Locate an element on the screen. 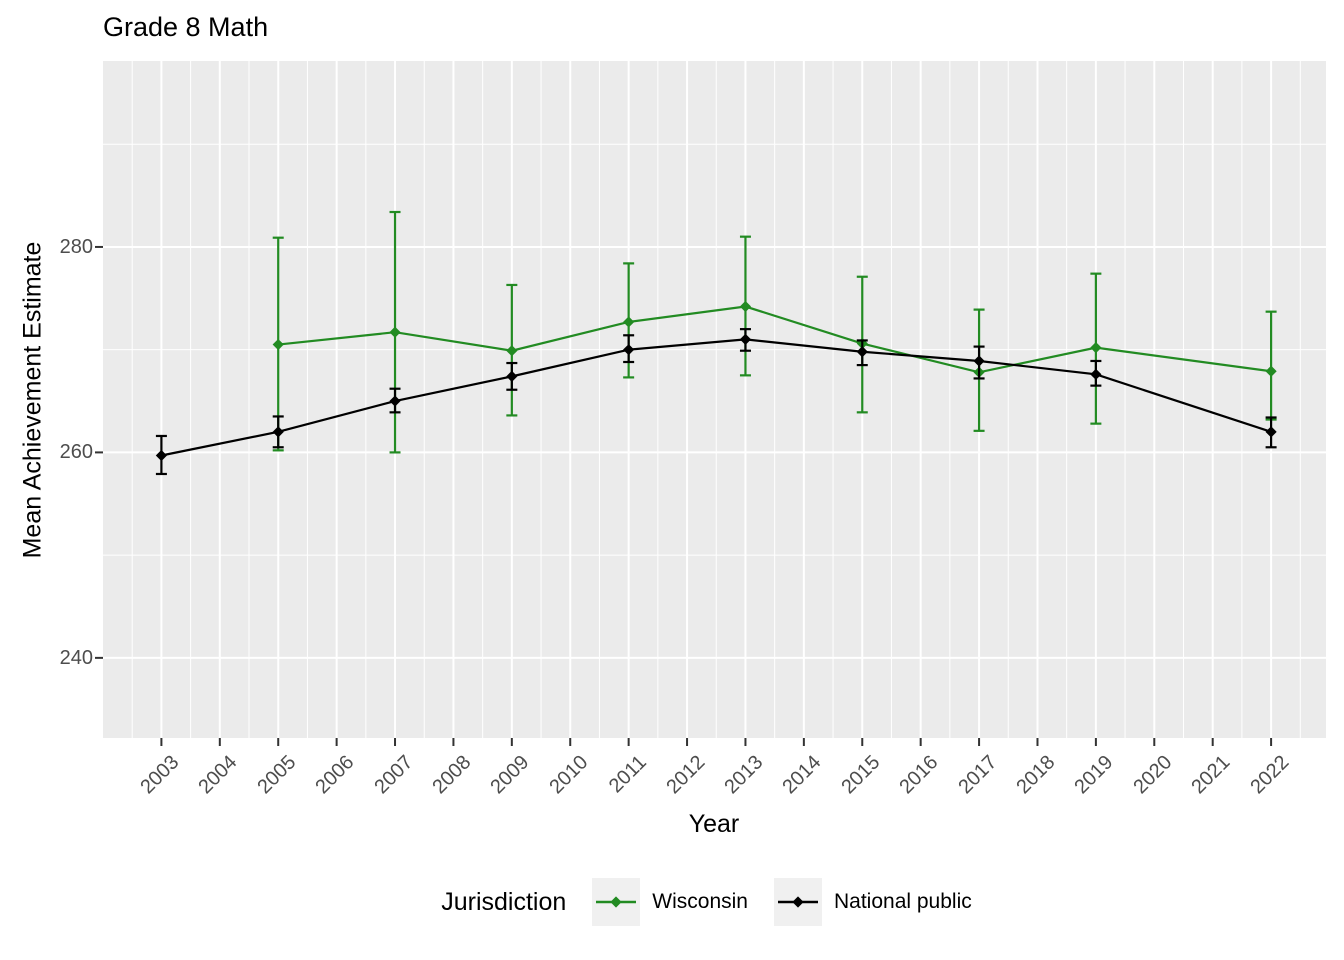 This screenshot has height=960, width=1344. y-tick-label: 280 is located at coordinates (76, 246).